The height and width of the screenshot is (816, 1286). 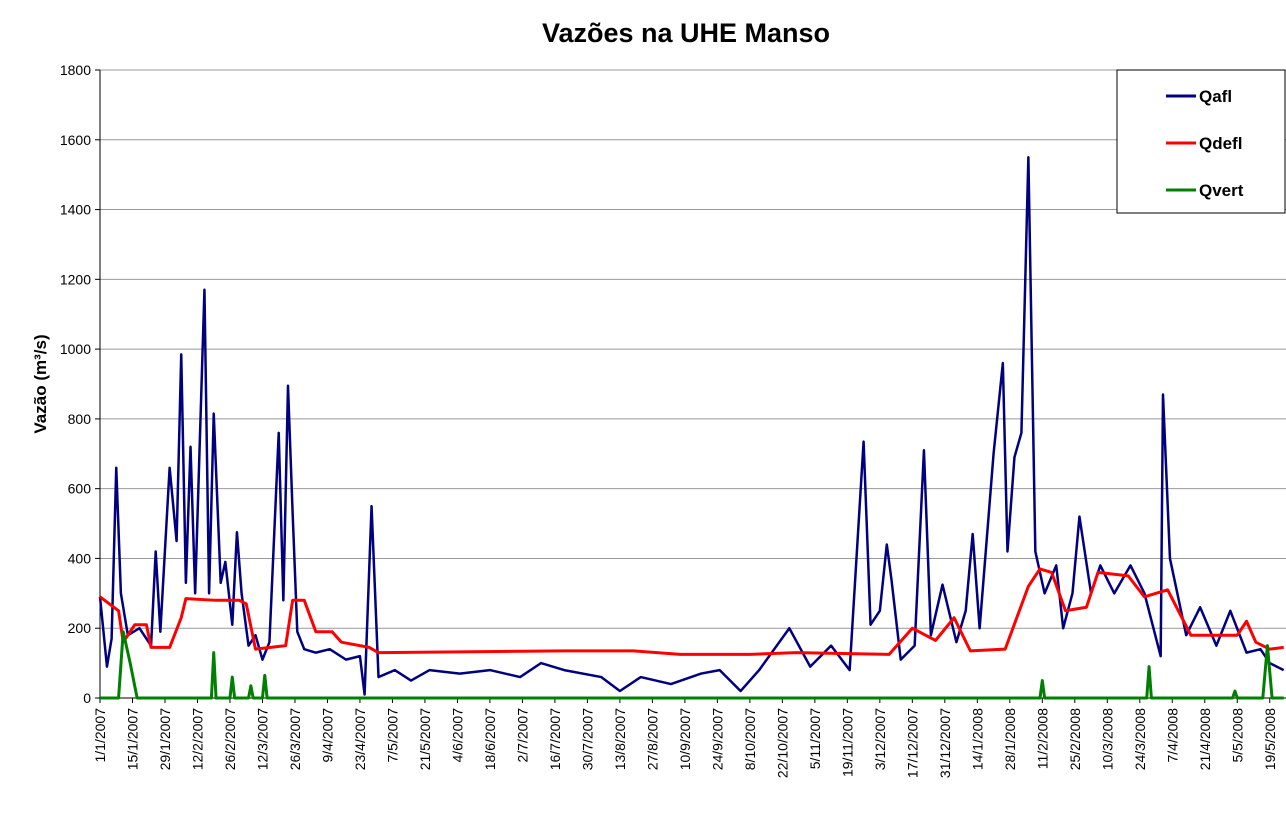 What do you see at coordinates (555, 739) in the screenshot?
I see `x-tick-label: 16/7/2007` at bounding box center [555, 739].